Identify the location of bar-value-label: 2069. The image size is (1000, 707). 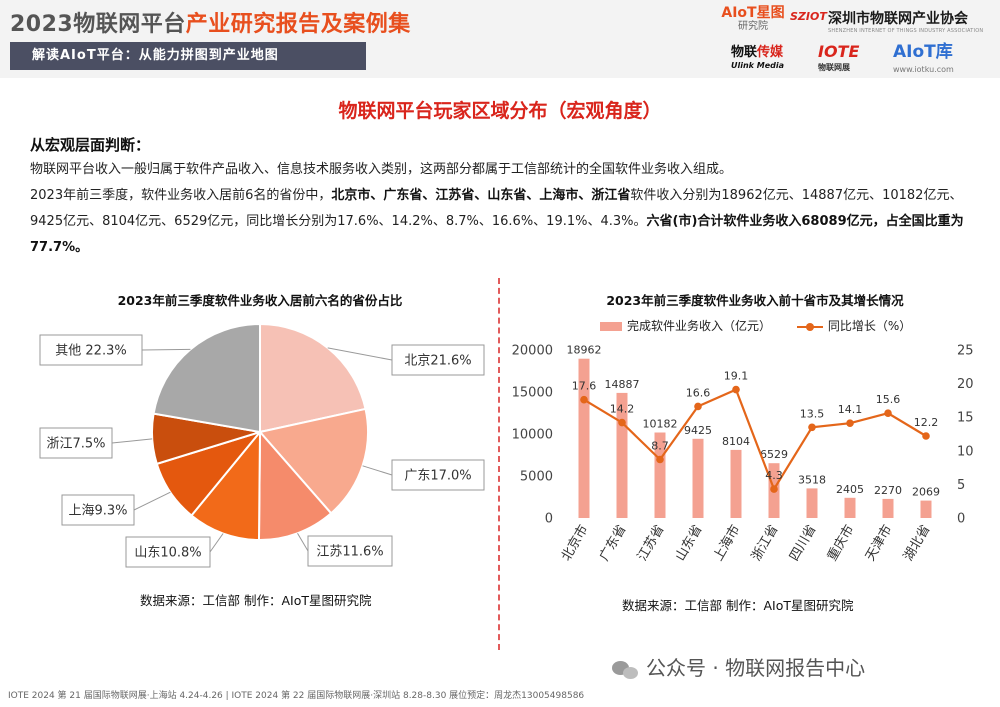
(926, 492).